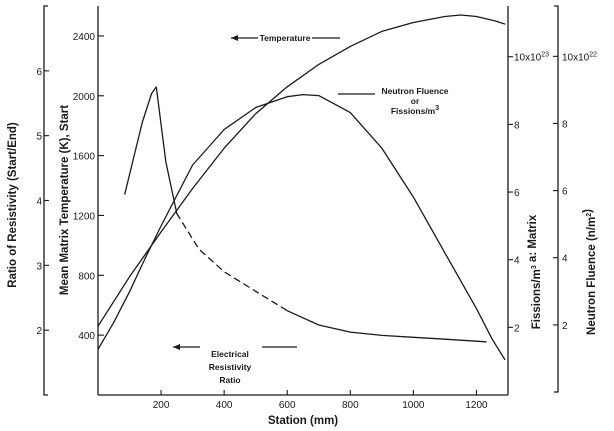 This screenshot has width=614, height=431. What do you see at coordinates (535, 271) in the screenshot?
I see `axis-title-fissions: Fissions/m3 a: Matrix` at bounding box center [535, 271].